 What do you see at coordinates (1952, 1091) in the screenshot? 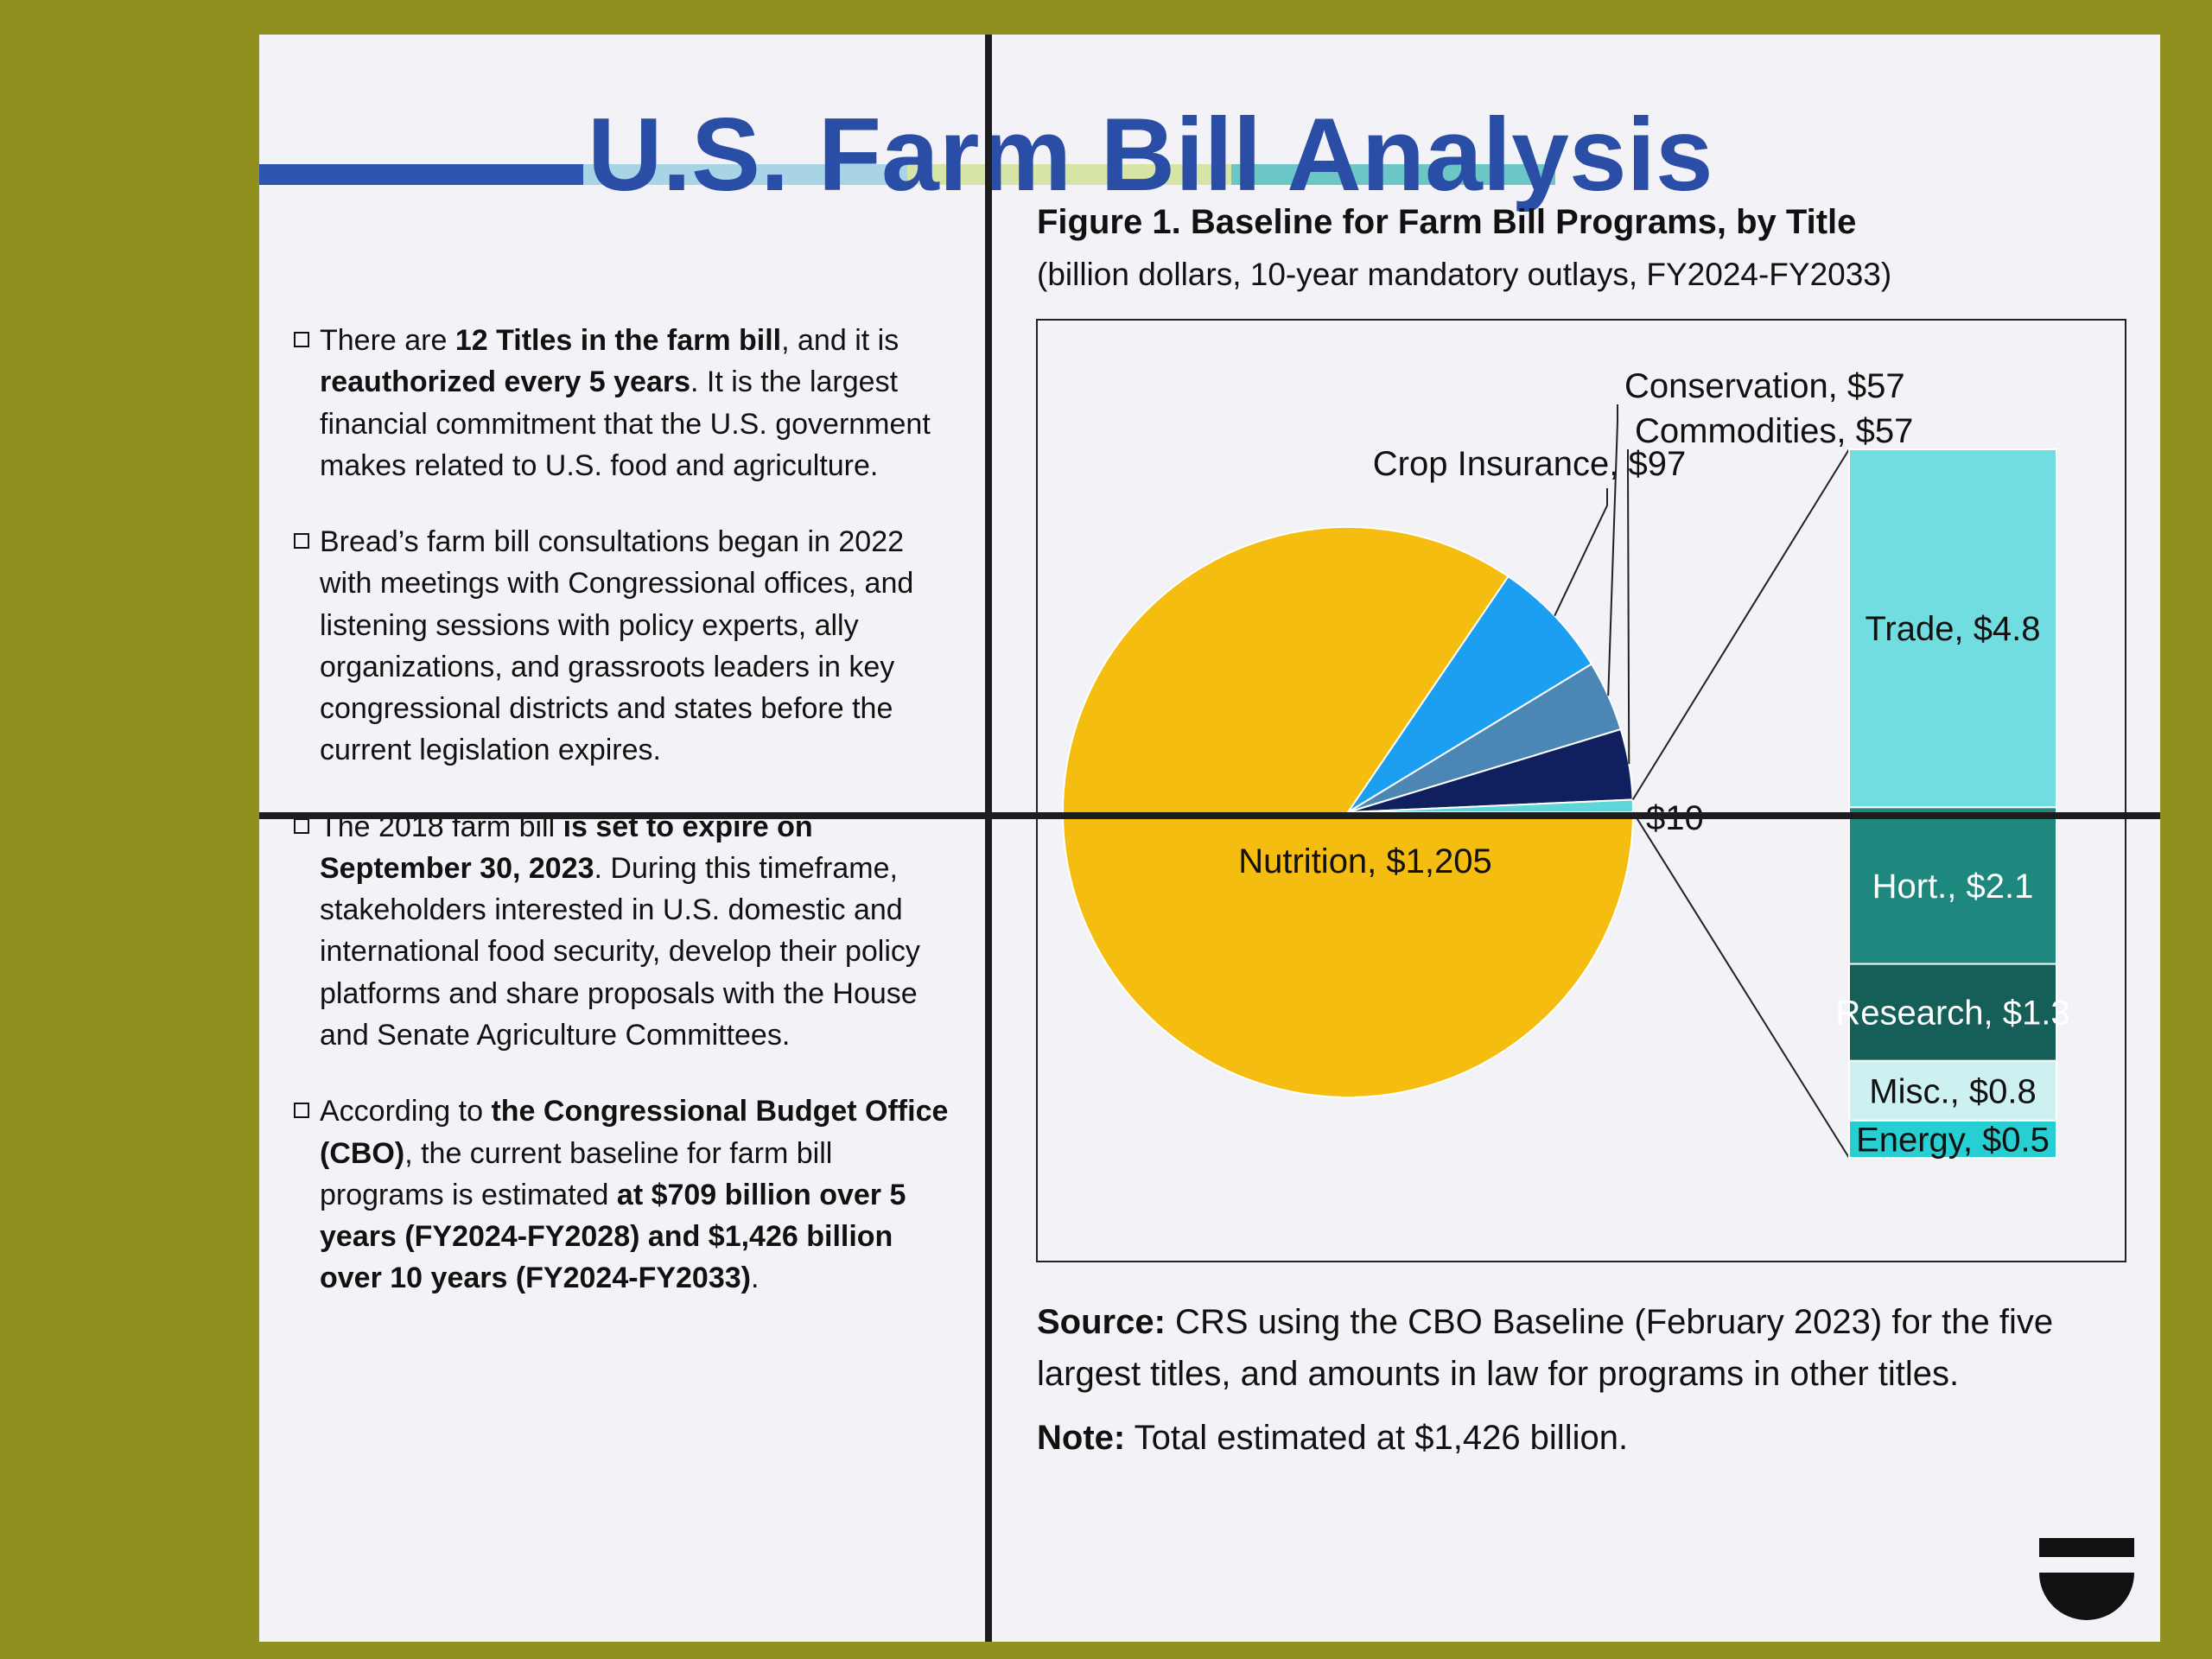
I see `bar-label: Misc., $0.8` at bounding box center [1952, 1091].